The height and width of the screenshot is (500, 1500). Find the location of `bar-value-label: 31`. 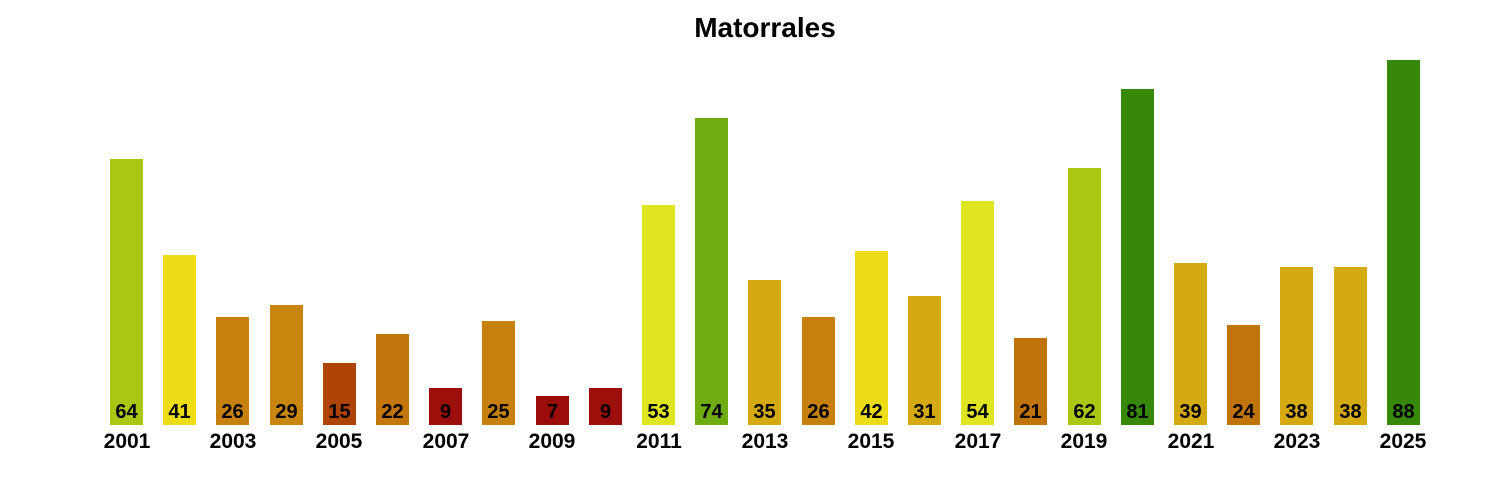

bar-value-label: 31 is located at coordinates (924, 412).